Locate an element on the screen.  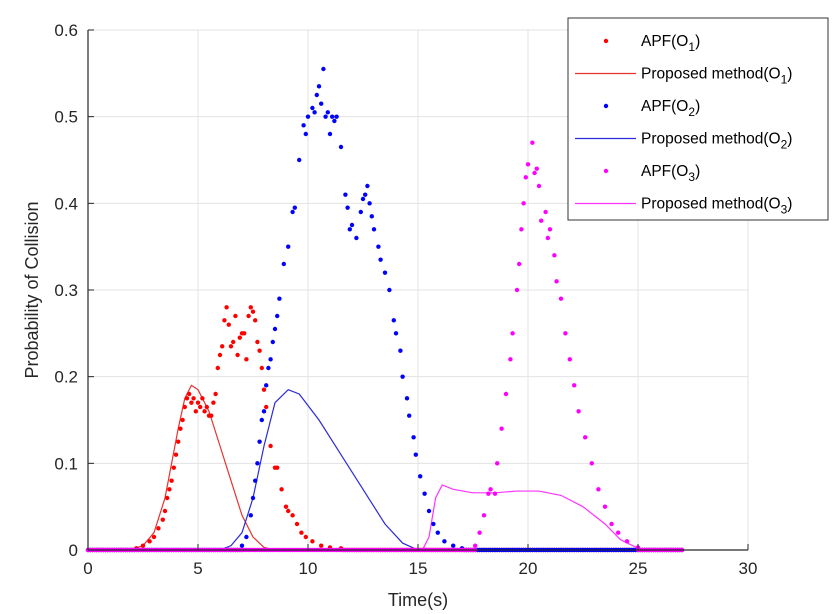
x-axis-label: Time(s) is located at coordinates (418, 600).